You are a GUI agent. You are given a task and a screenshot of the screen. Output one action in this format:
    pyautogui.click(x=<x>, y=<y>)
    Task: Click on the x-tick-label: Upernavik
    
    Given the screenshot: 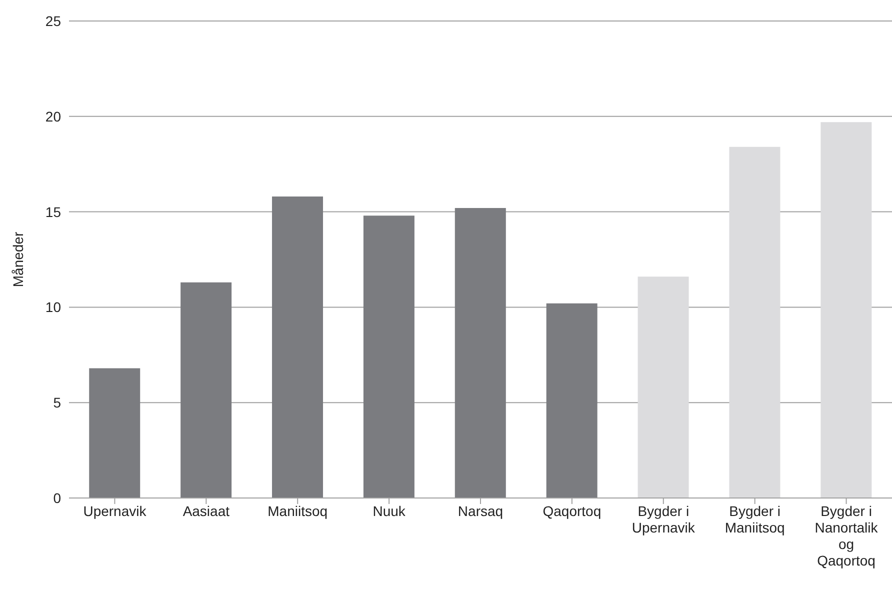 What is the action you would take?
    pyautogui.click(x=115, y=511)
    